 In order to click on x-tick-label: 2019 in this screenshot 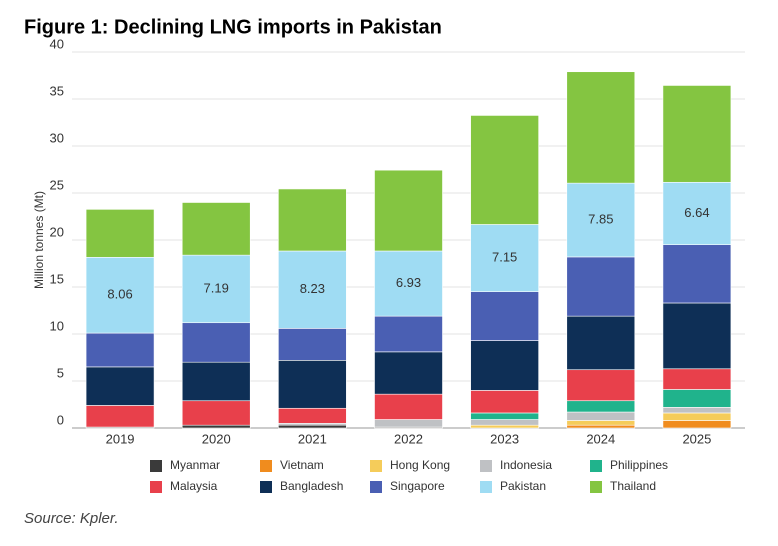, I will do `click(120, 438)`.